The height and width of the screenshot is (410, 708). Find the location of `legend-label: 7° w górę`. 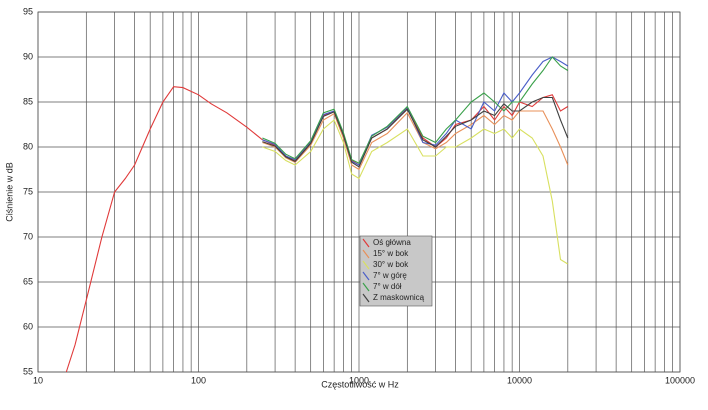

legend-label: 7° w górę is located at coordinates (390, 275).